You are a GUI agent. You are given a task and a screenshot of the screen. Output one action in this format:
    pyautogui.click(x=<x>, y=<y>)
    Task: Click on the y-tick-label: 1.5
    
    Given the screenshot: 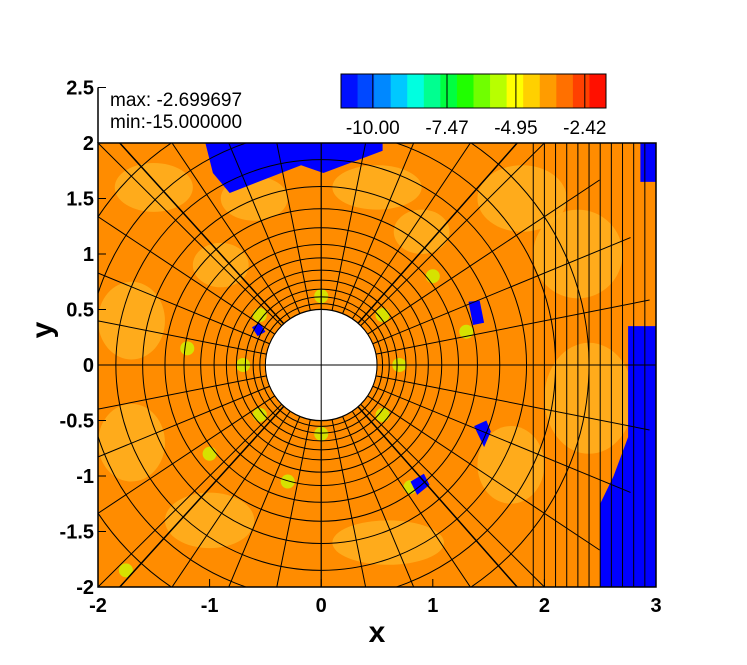 What is the action you would take?
    pyautogui.click(x=80, y=200)
    